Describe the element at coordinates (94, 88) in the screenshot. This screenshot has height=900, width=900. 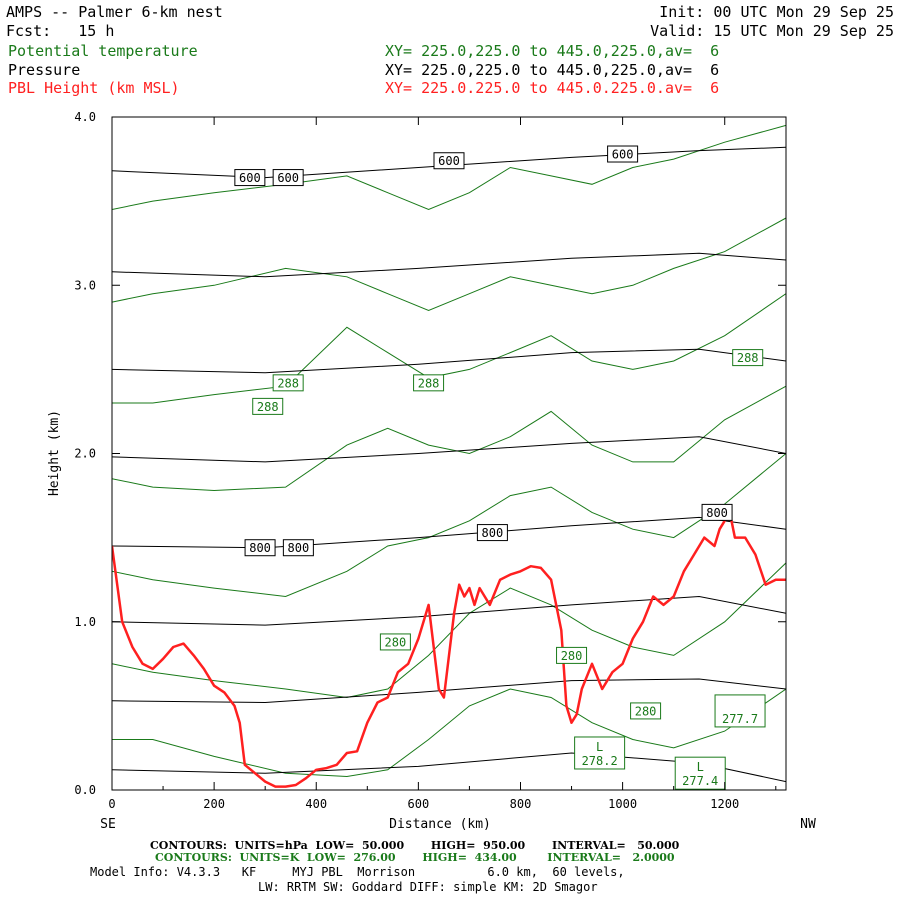
I see `legend-pbl: PBL Height (km MSL)` at that location.